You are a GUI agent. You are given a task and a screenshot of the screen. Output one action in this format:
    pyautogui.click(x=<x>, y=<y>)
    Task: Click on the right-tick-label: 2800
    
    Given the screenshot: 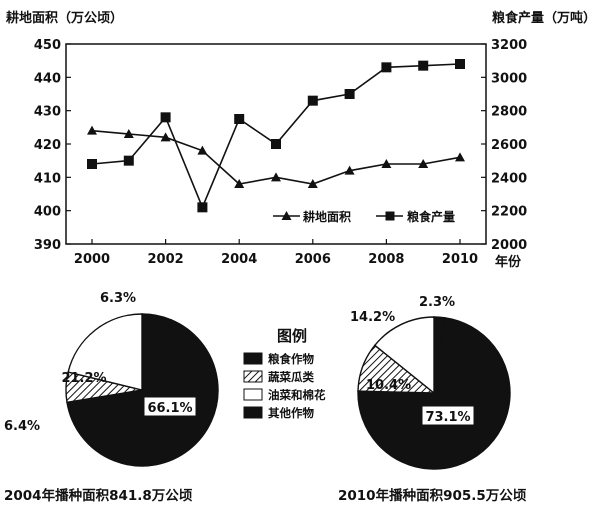 What is the action you would take?
    pyautogui.click(x=509, y=112)
    